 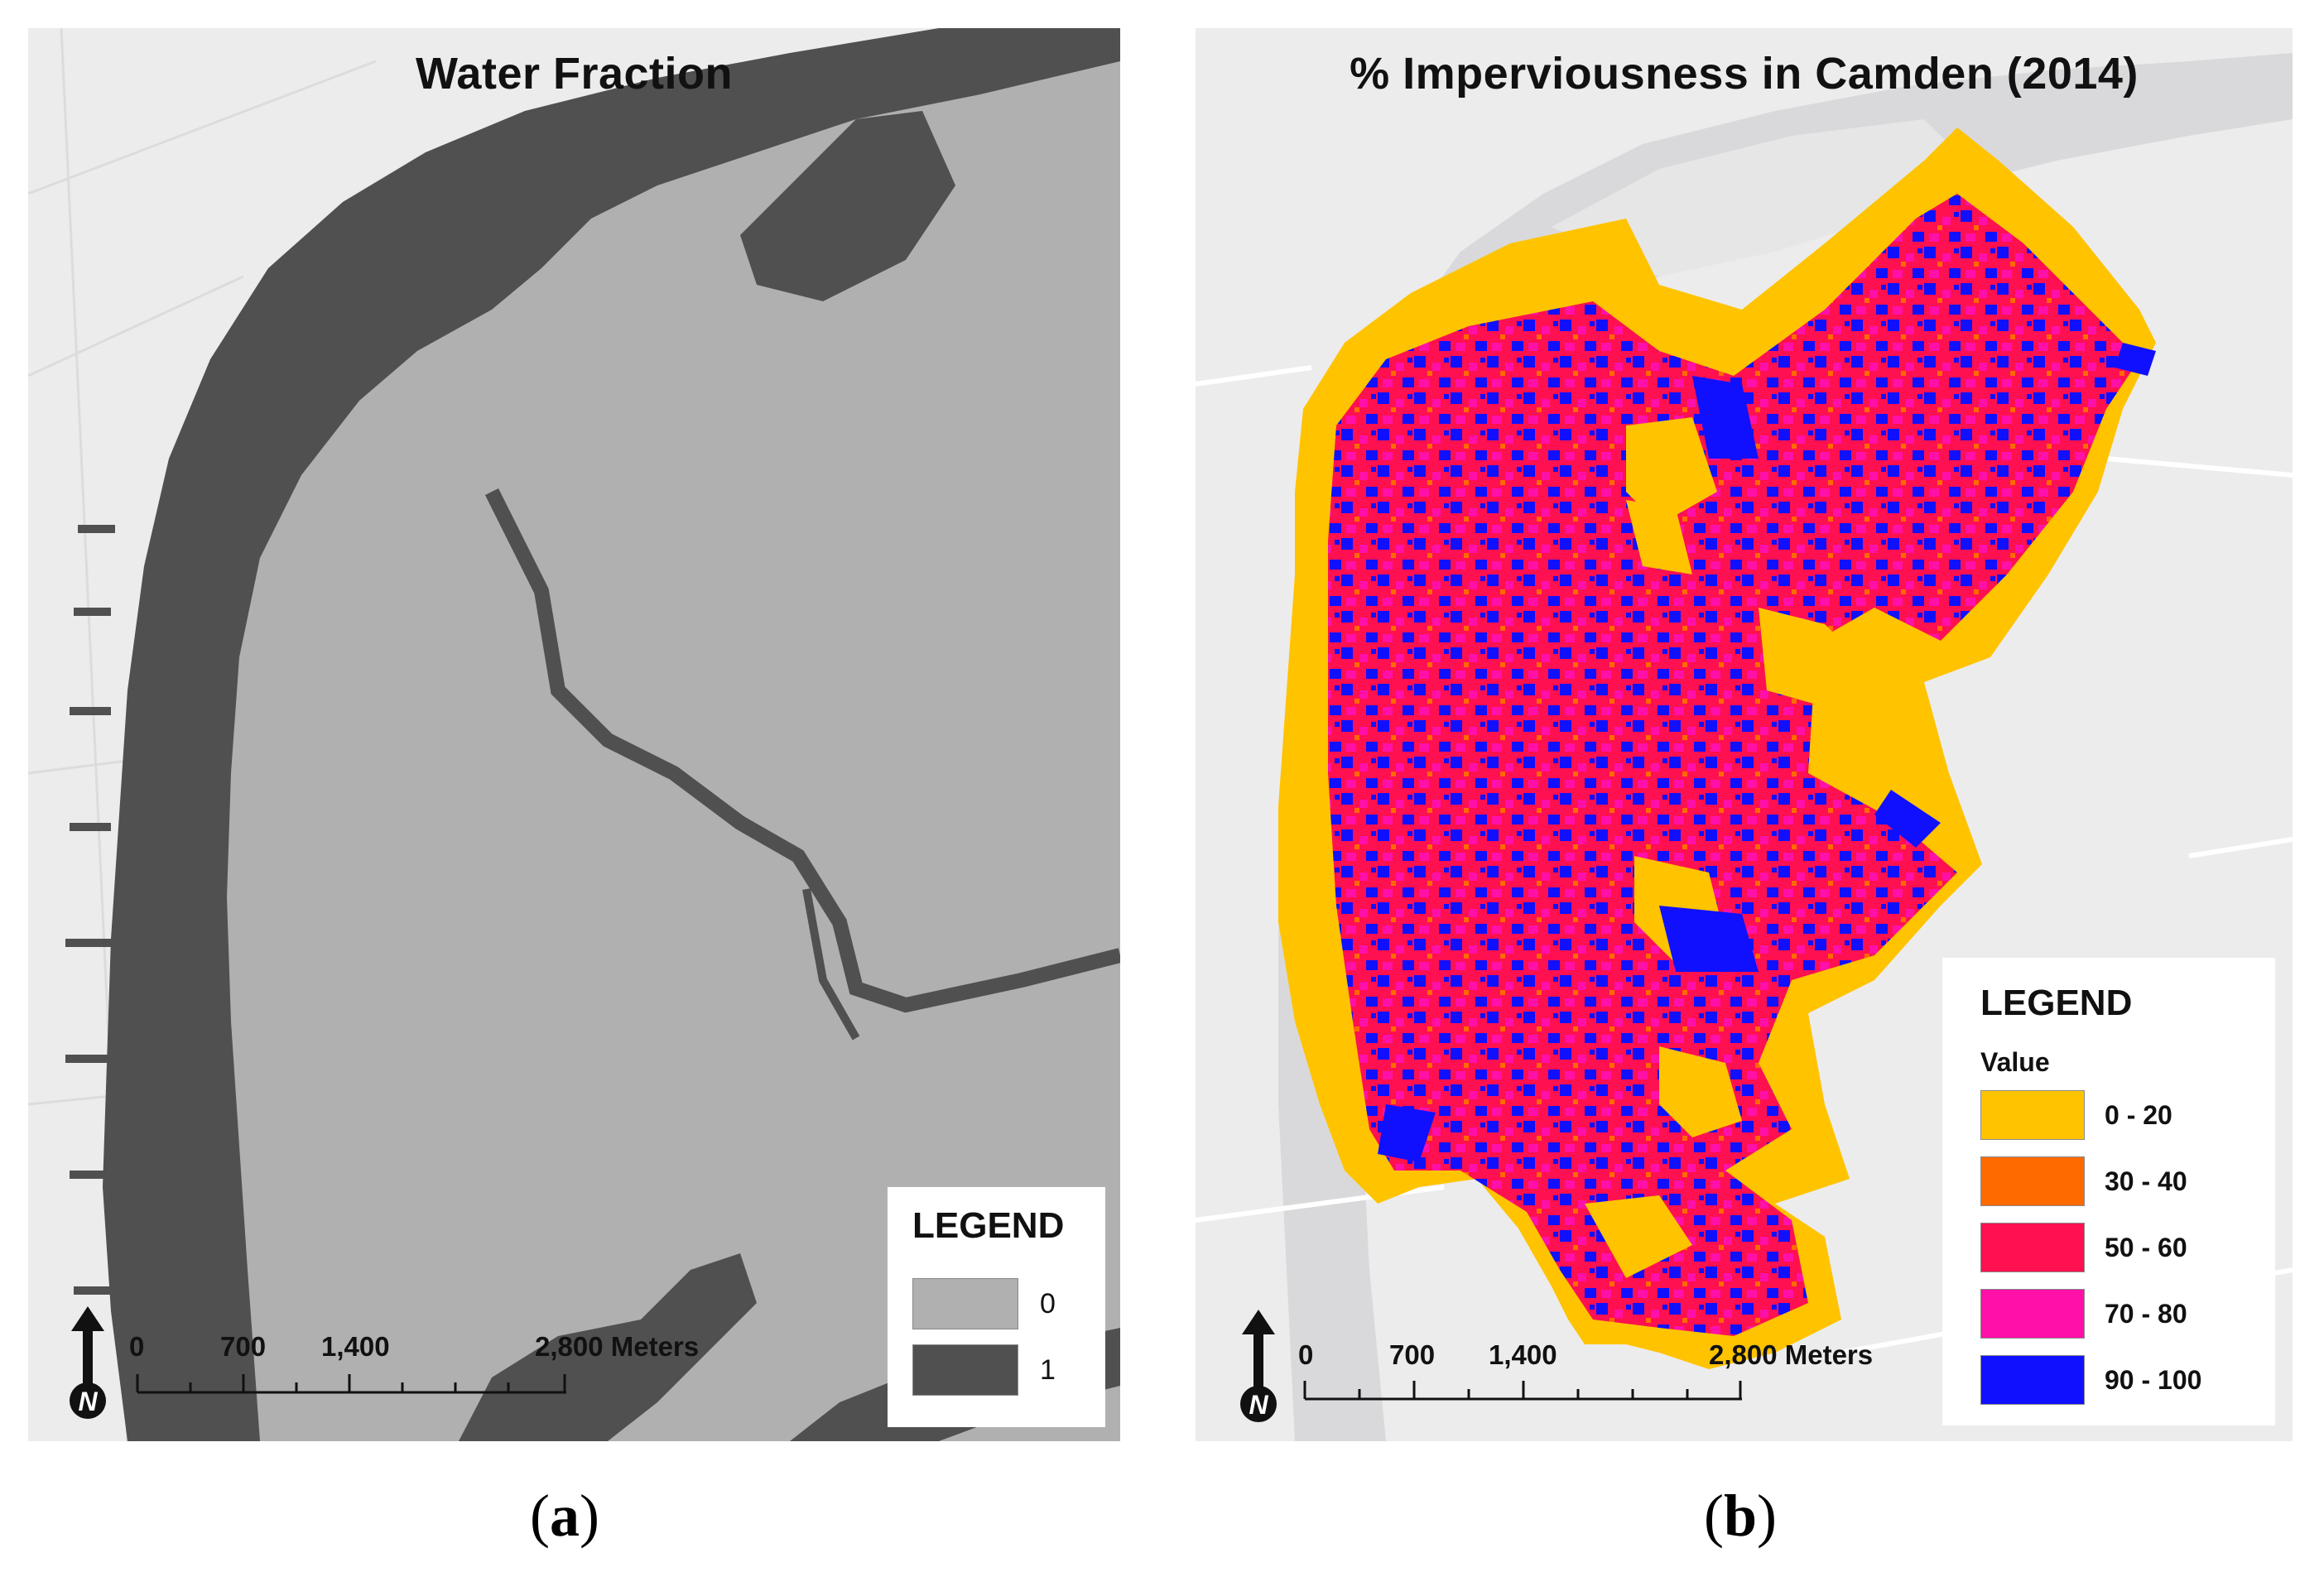 I want to click on legend-item-0: 0, so click(x=984, y=1303).